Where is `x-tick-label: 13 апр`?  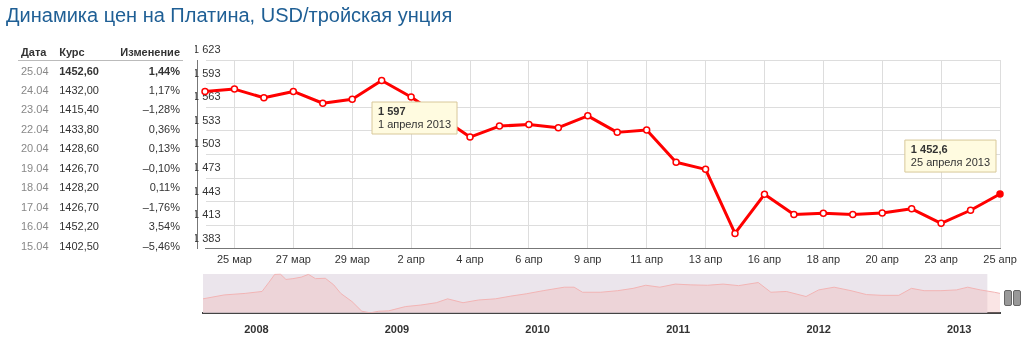
x-tick-label: 13 апр is located at coordinates (705, 259).